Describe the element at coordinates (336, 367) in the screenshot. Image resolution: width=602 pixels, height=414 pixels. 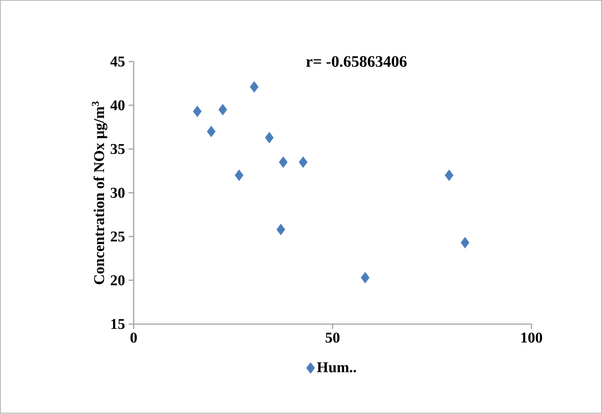
I see `legend-label: Hum..` at that location.